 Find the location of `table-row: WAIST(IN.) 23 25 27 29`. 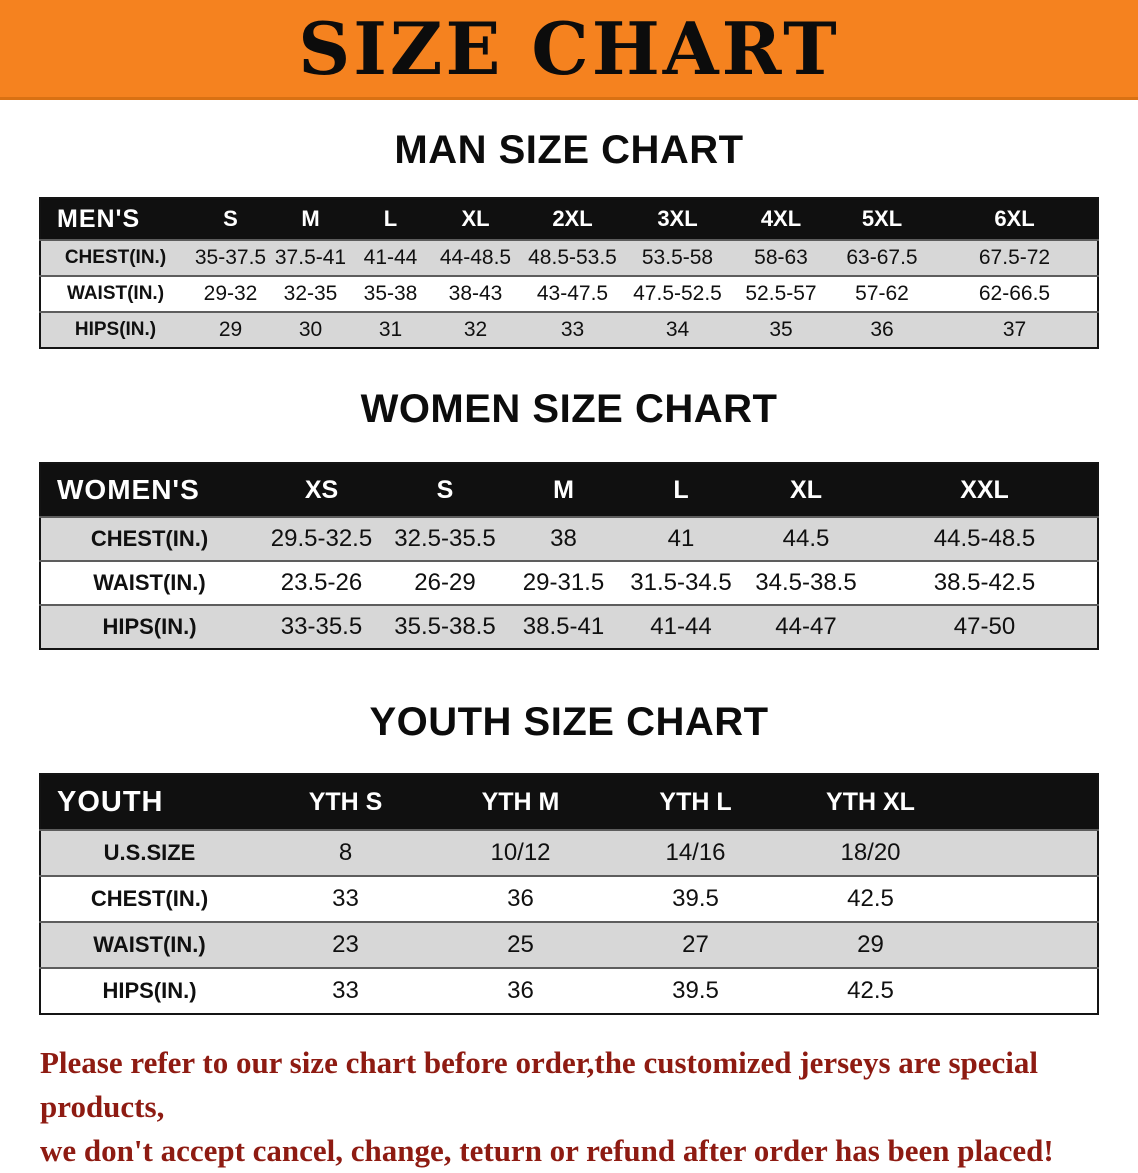

table-row: WAIST(IN.) 23 25 27 29 is located at coordinates (569, 945).